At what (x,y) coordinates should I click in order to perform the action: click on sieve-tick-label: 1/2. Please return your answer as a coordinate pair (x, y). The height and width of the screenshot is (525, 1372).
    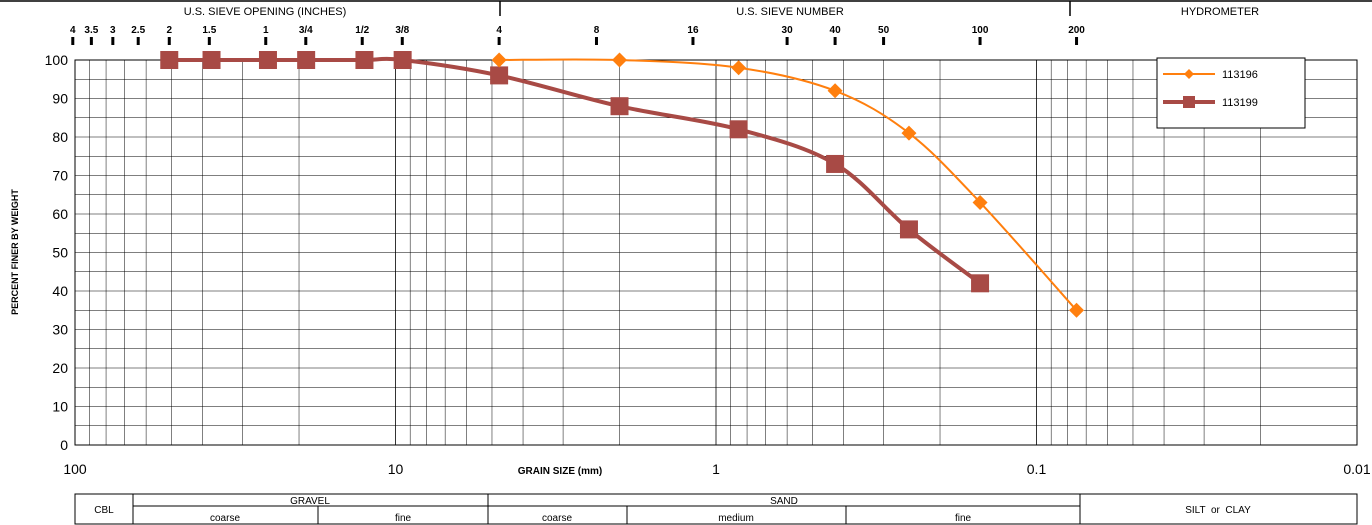
    Looking at the image, I should click on (362, 30).